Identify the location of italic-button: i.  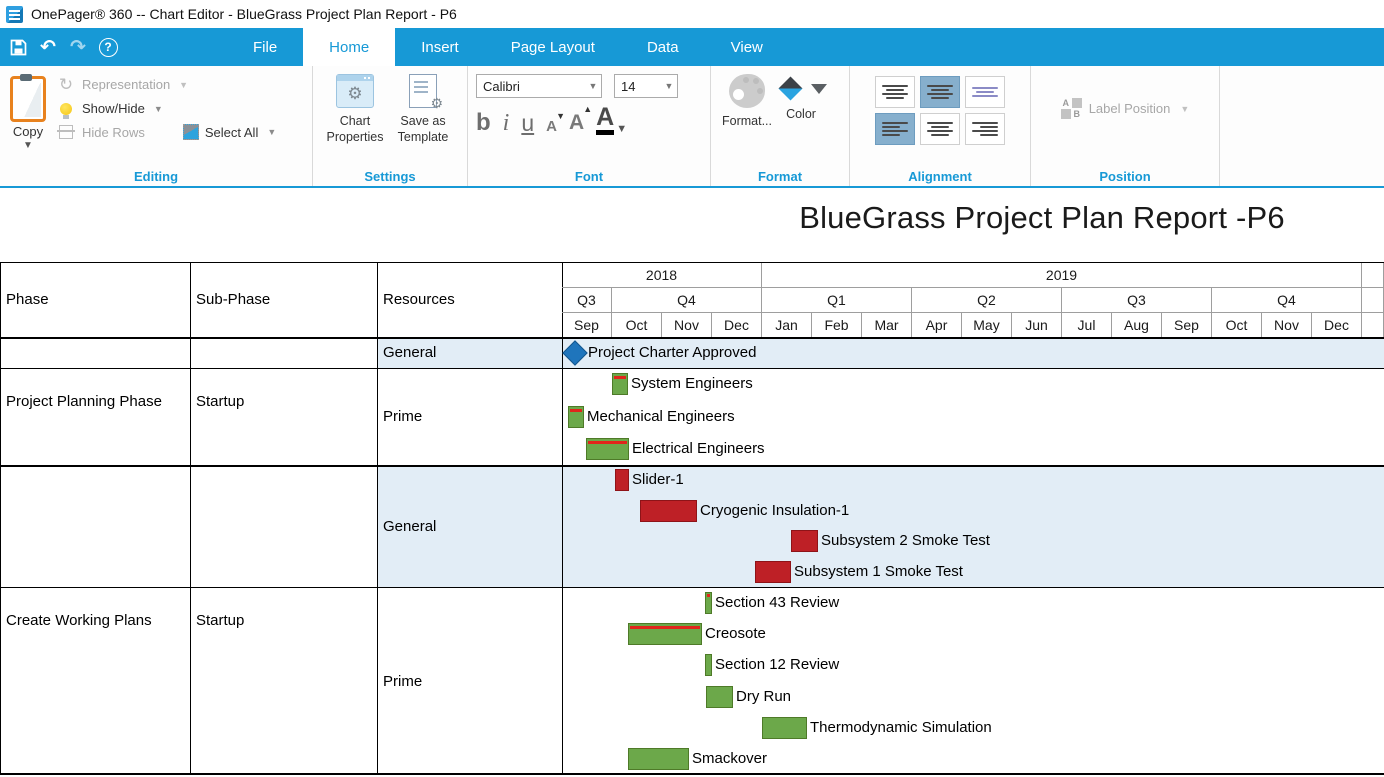
(506, 122).